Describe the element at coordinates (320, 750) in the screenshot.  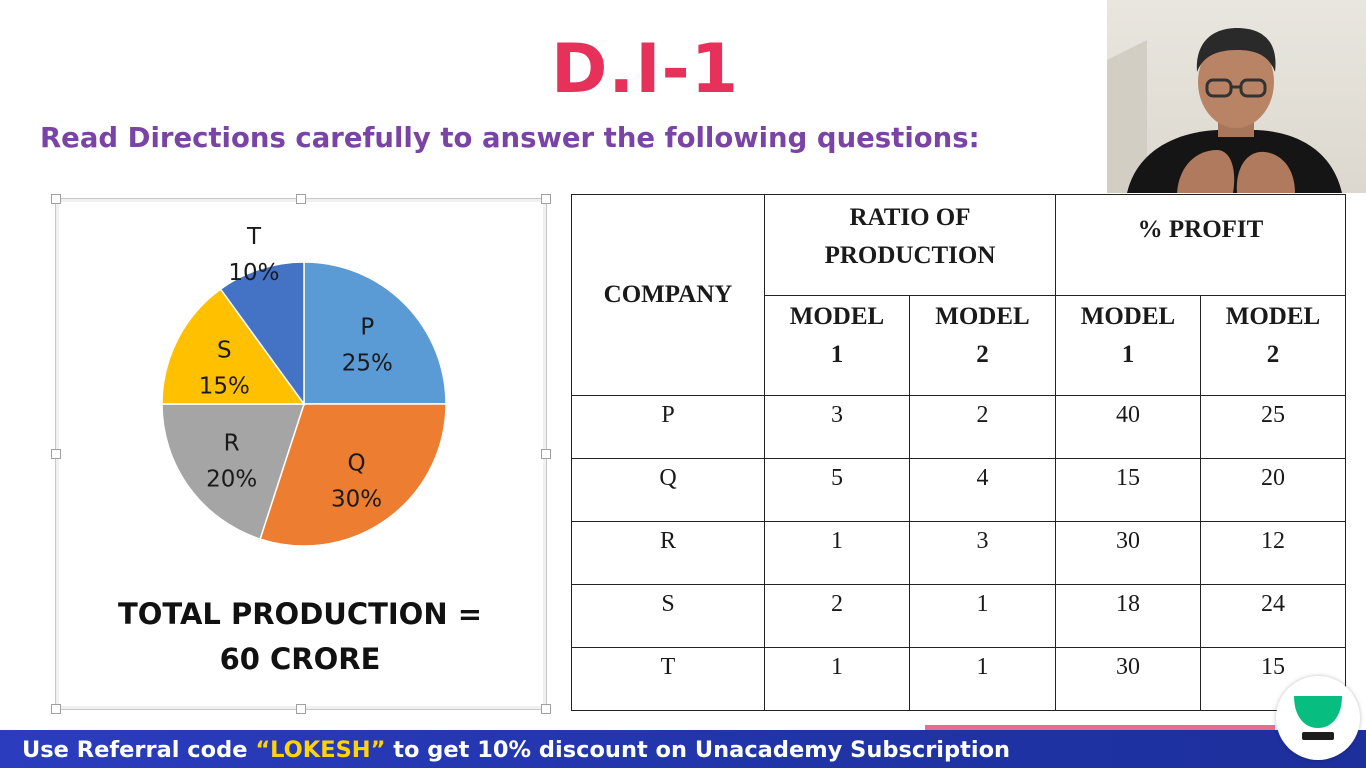
I see `promo-code: “LOKESH”` at that location.